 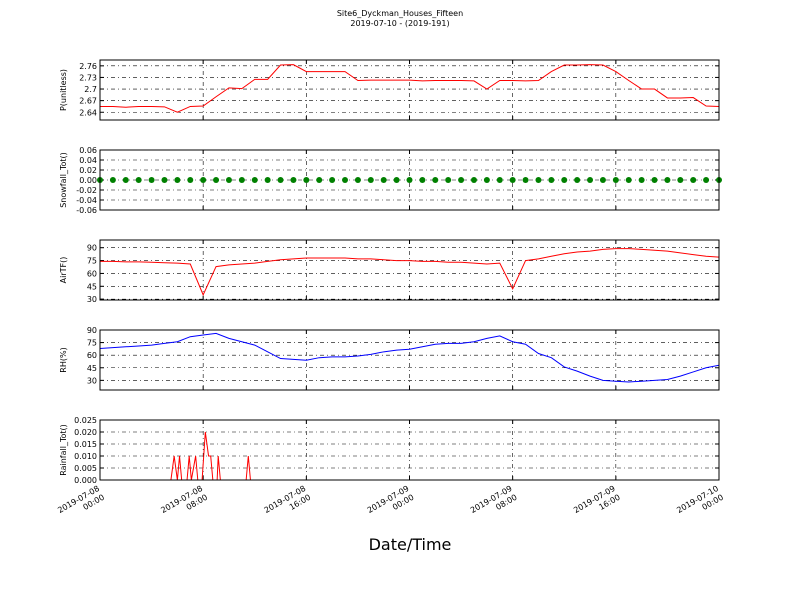 What do you see at coordinates (85, 456) in the screenshot?
I see `y-tick-label: 0.010` at bounding box center [85, 456].